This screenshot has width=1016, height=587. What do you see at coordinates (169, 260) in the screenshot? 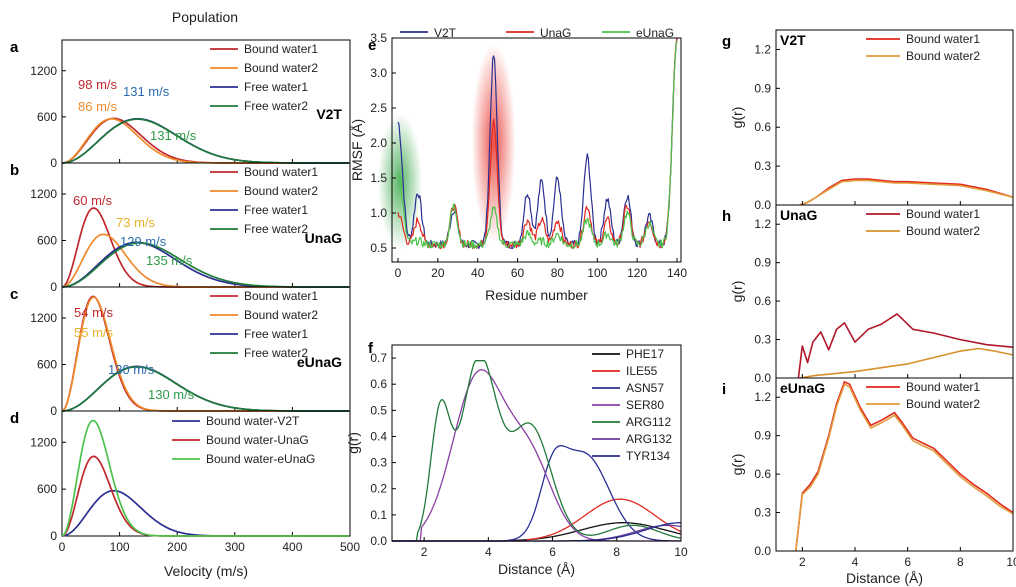
I see `velocity-annotation-b: 135 m/s` at bounding box center [169, 260].